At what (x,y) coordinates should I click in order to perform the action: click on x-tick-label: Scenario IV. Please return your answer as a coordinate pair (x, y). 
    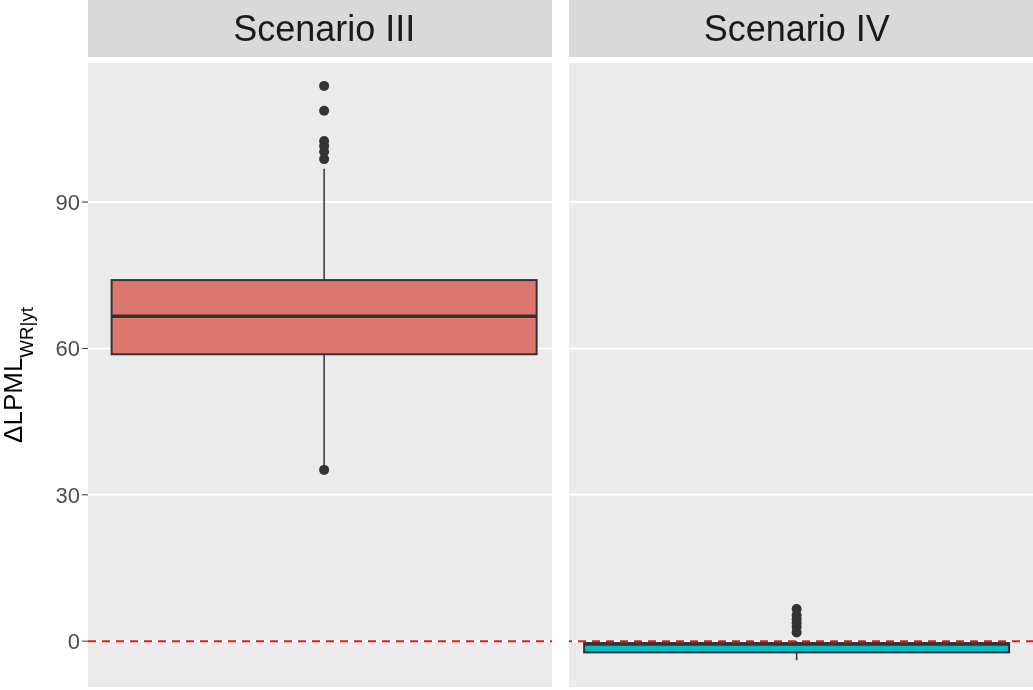
    Looking at the image, I should click on (796, 28).